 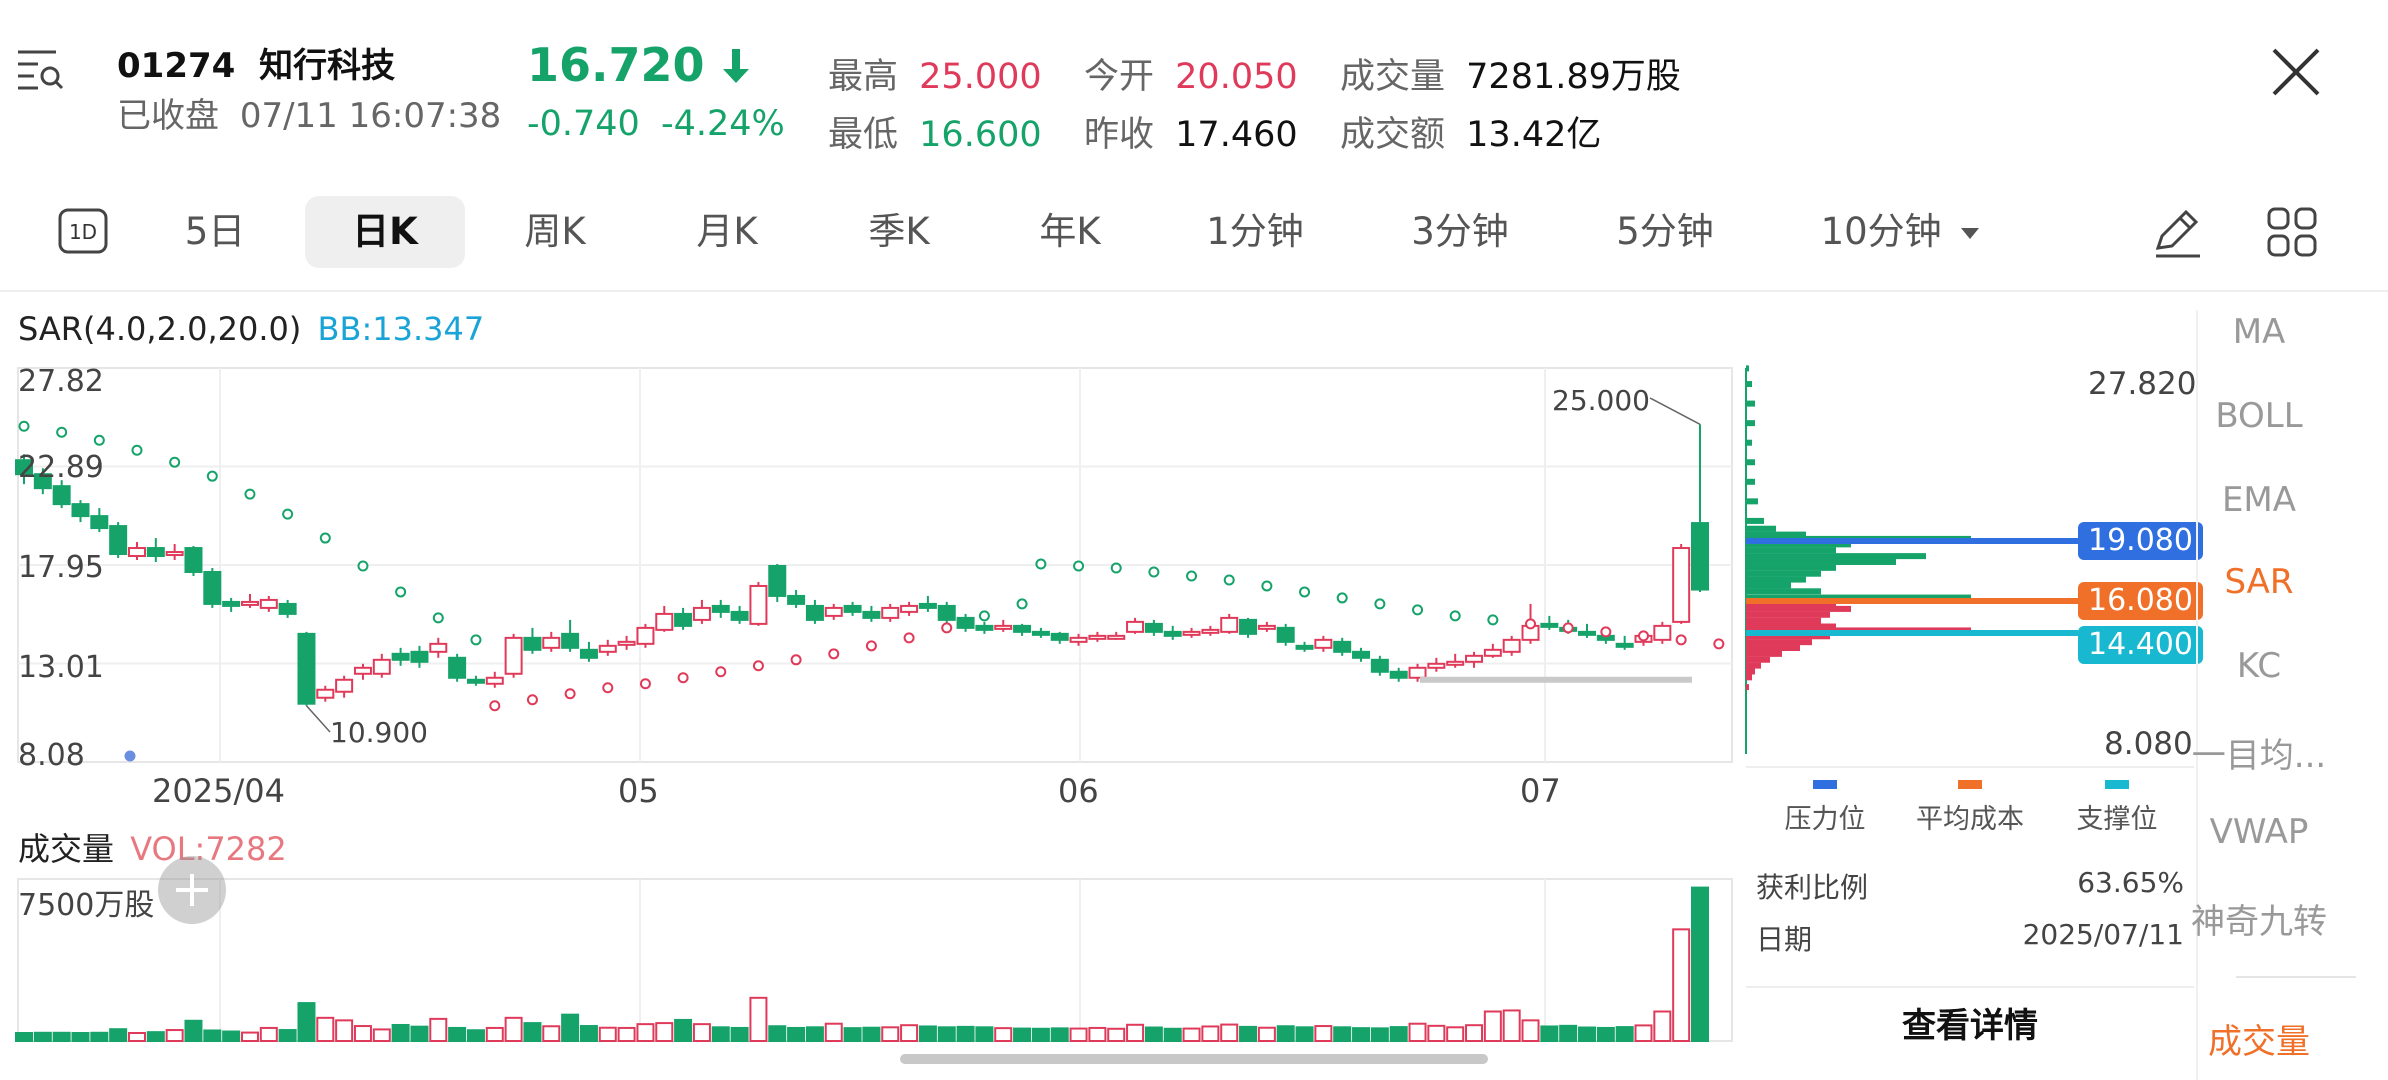 I want to click on indicator-sar: SAR, so click(x=2259, y=582).